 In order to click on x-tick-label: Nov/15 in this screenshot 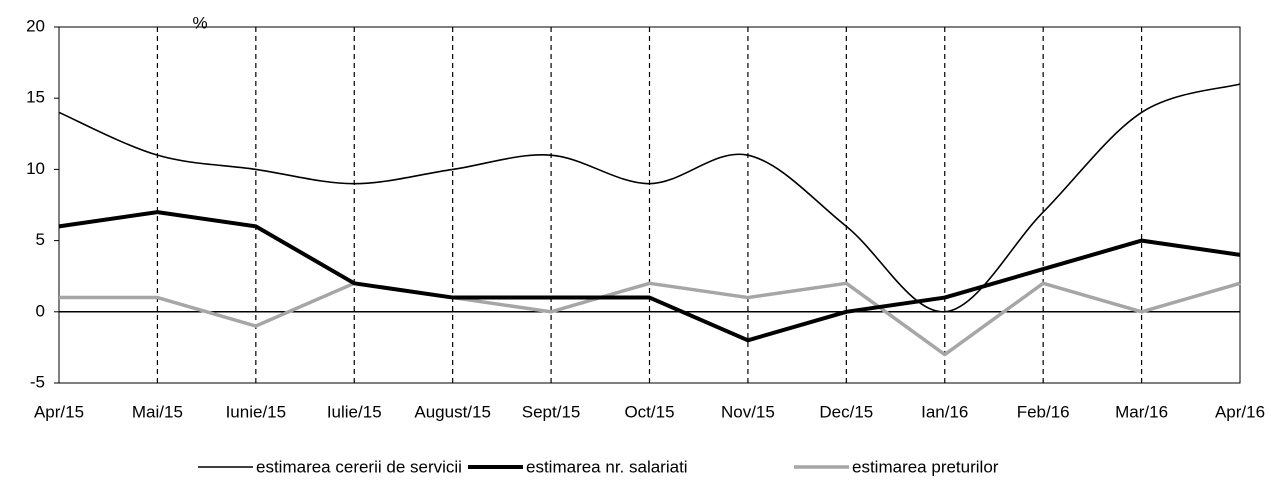, I will do `click(748, 411)`.